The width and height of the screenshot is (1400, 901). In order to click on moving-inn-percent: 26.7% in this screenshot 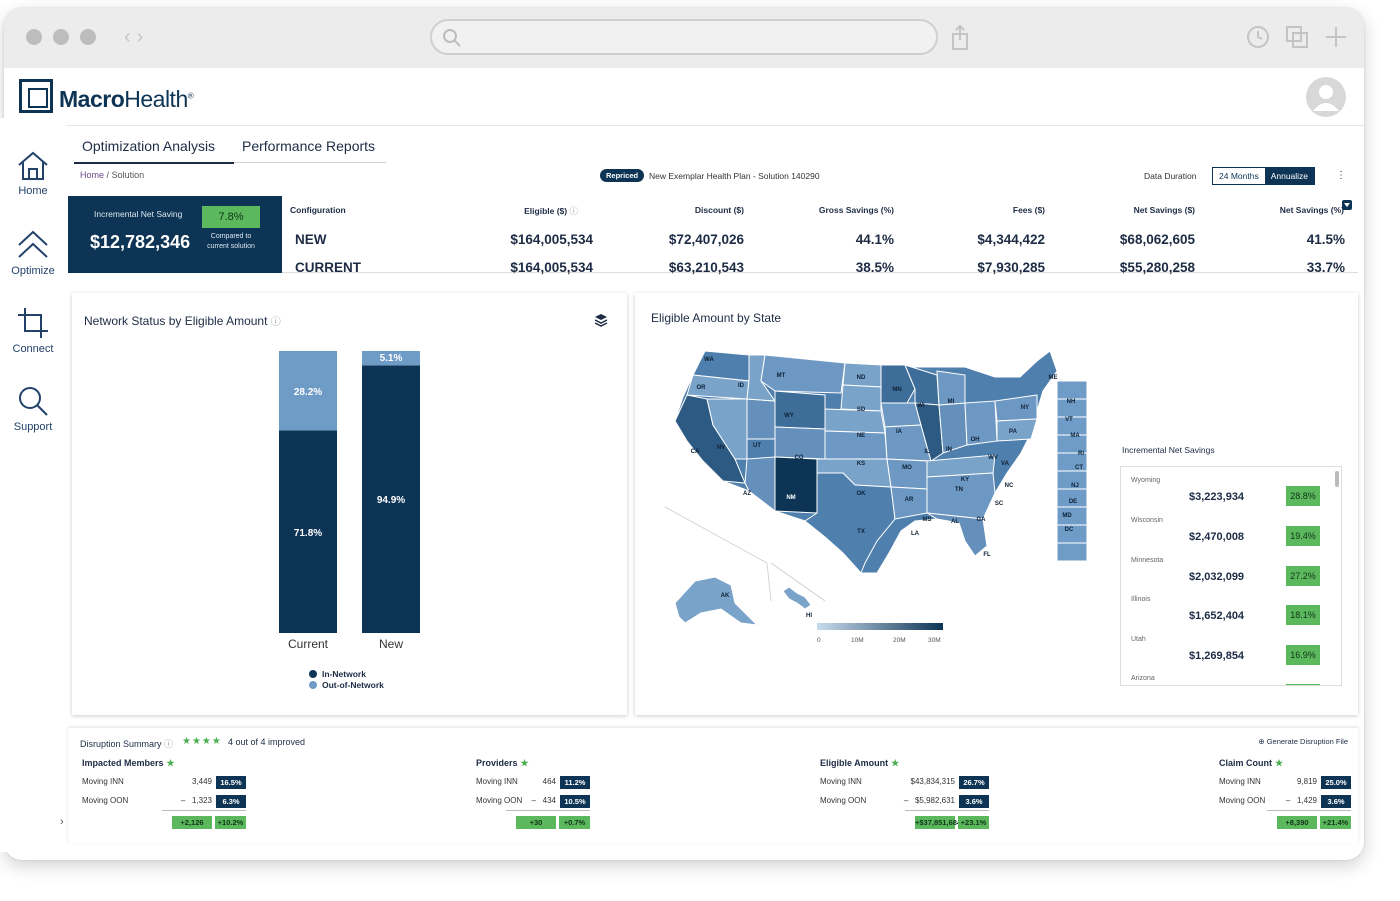, I will do `click(974, 782)`.